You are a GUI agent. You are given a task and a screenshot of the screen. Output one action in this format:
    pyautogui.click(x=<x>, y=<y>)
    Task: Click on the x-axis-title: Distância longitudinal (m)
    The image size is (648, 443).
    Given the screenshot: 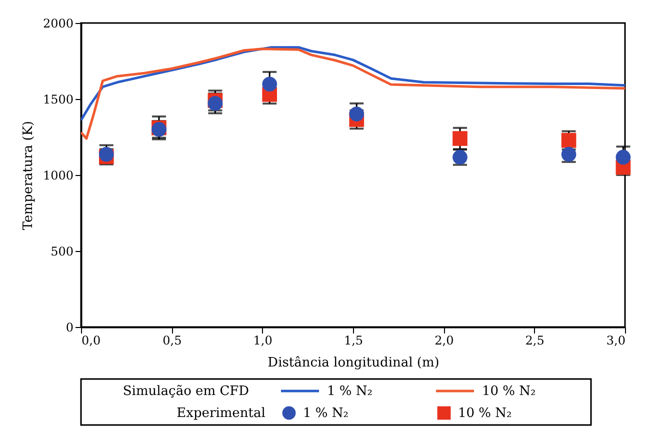 What is the action you would take?
    pyautogui.click(x=354, y=363)
    